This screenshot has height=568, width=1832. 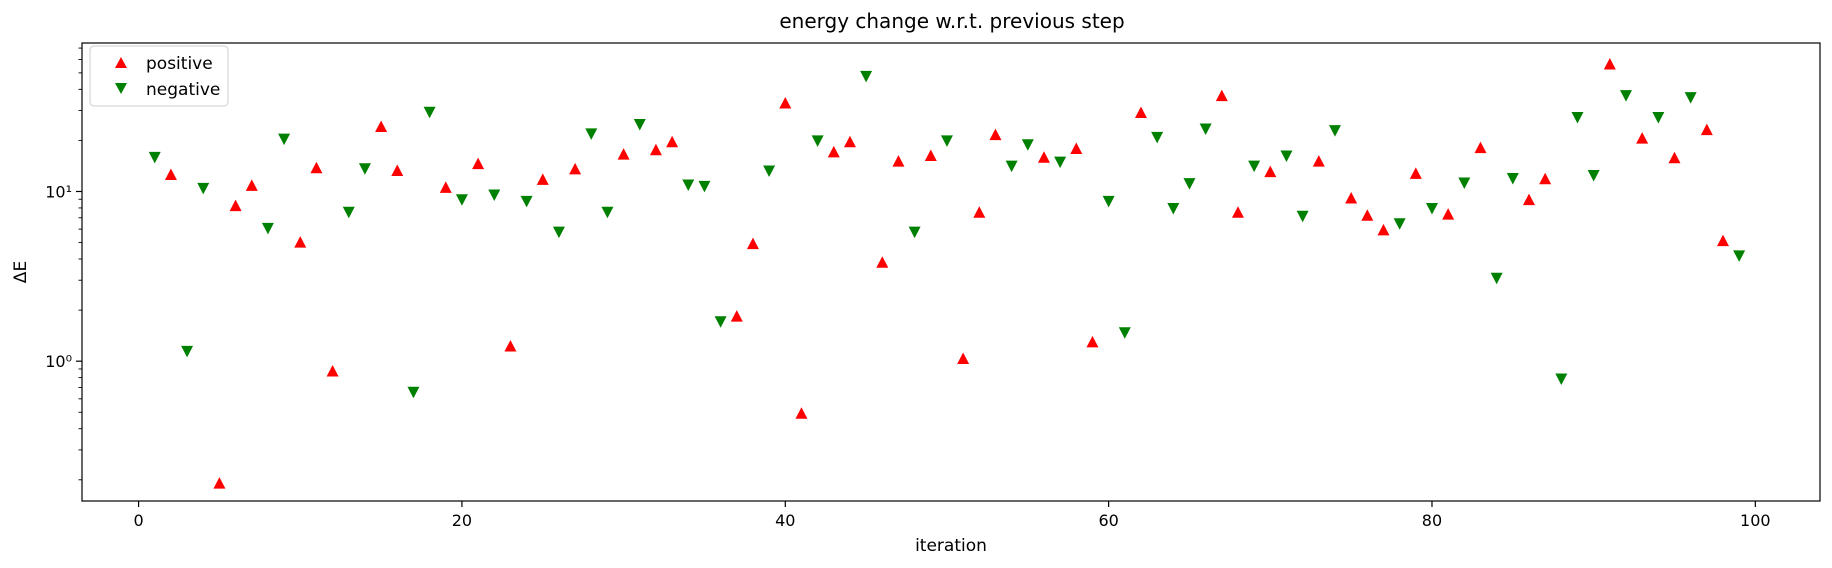 What do you see at coordinates (121, 88) in the screenshot?
I see `legend-marker-negative` at bounding box center [121, 88].